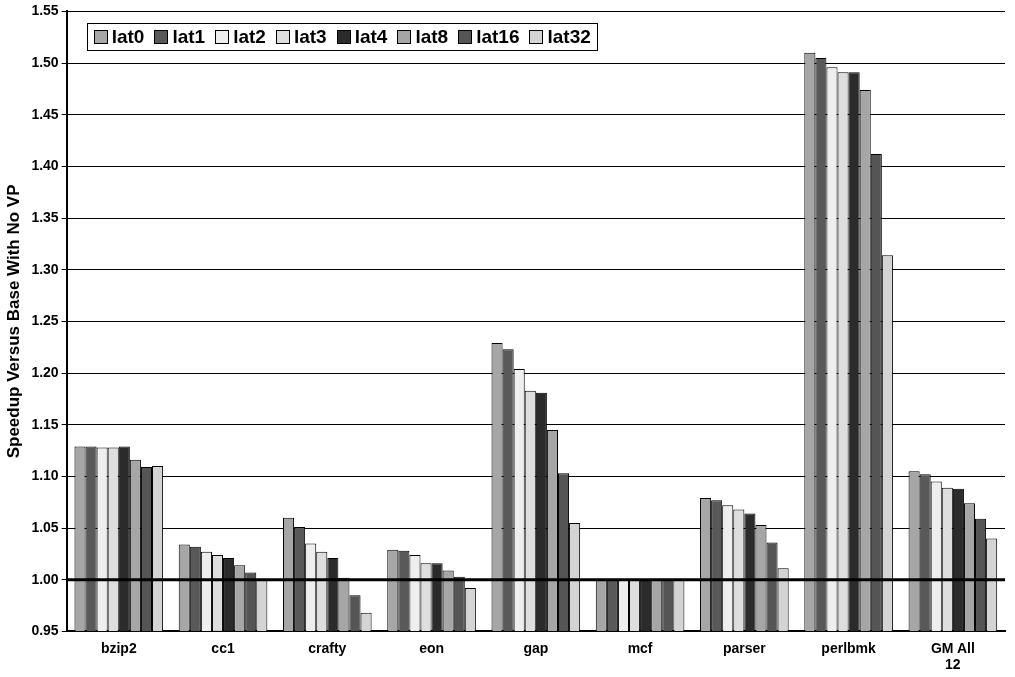 This screenshot has width=1015, height=677. What do you see at coordinates (569, 37) in the screenshot?
I see `legend-label: lat32` at bounding box center [569, 37].